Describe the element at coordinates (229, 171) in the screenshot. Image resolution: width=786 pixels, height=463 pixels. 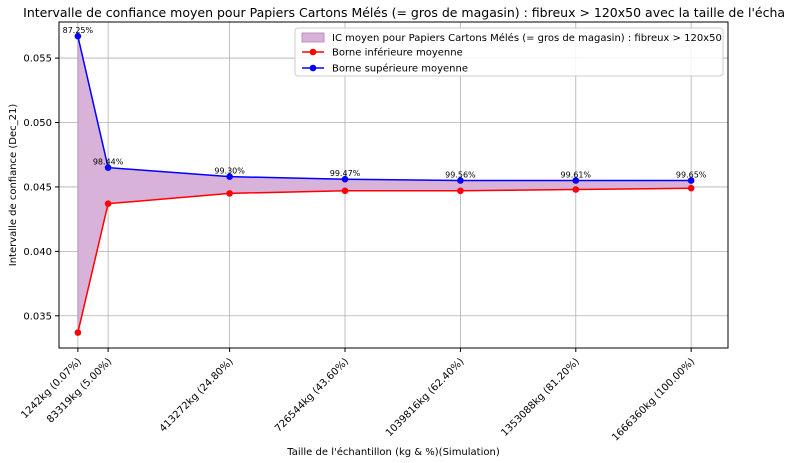
I see `coverage-label: 99.30%` at that location.